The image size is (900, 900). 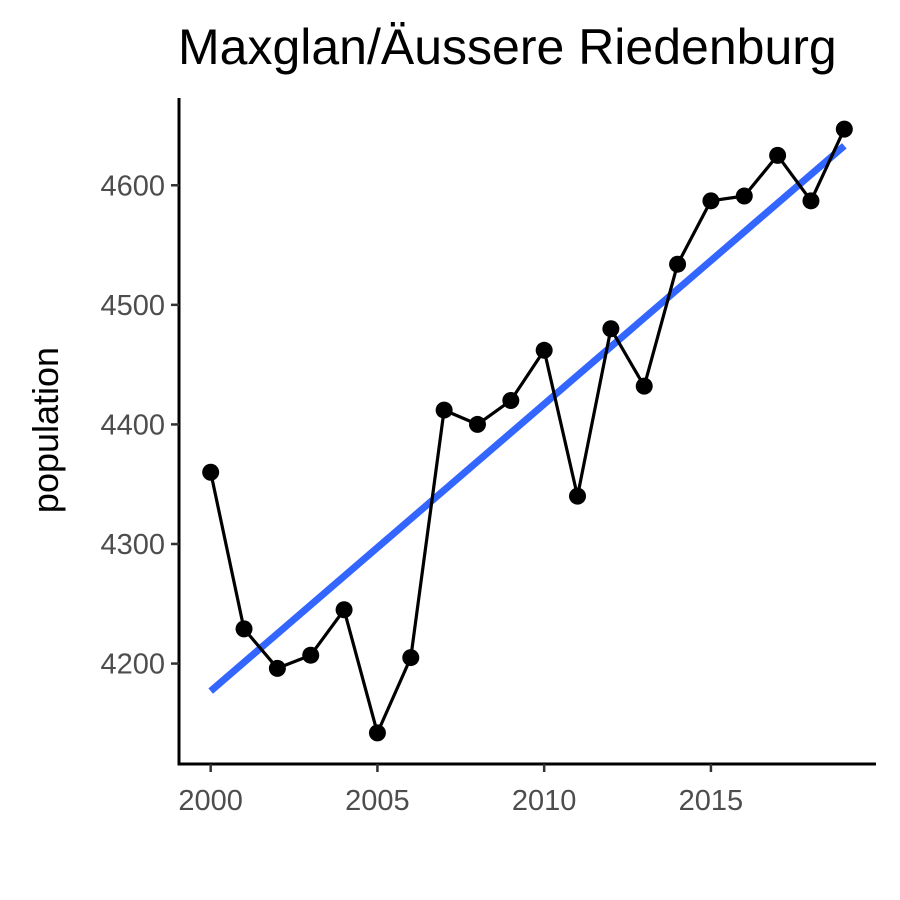 I want to click on y-tick-label: 4500, so click(x=132, y=306).